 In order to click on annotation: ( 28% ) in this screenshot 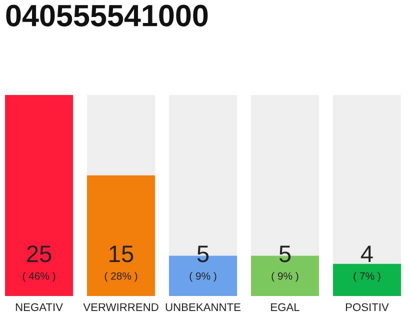, I will do `click(121, 277)`.